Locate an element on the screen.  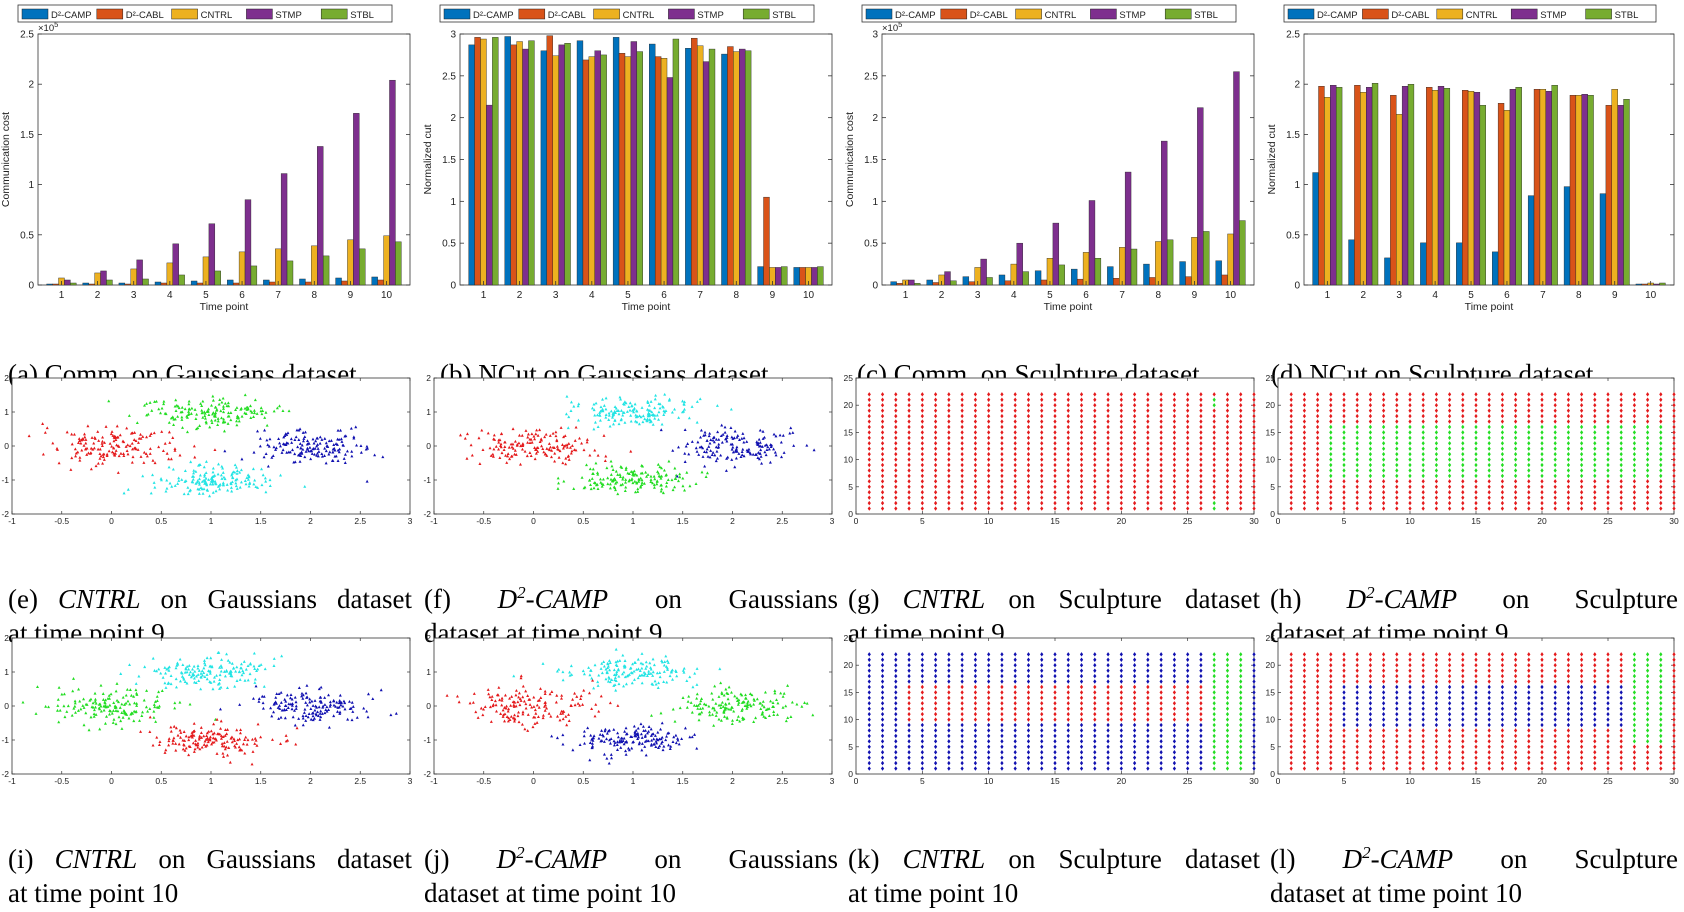
legend-label: STMP is located at coordinates (1553, 15).